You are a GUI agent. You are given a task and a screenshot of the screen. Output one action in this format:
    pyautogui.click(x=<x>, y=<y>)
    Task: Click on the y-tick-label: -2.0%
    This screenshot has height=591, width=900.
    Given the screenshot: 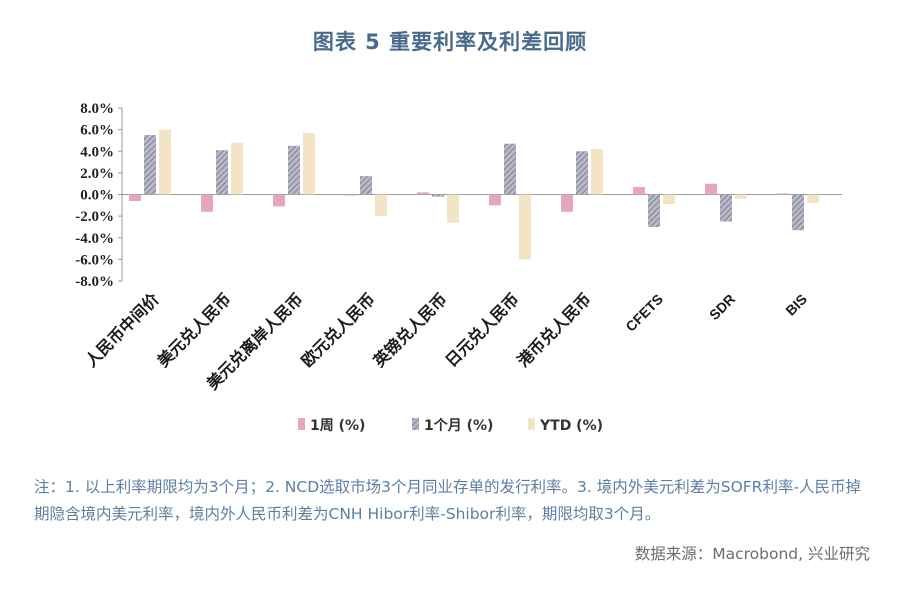 What is the action you would take?
    pyautogui.click(x=94, y=217)
    